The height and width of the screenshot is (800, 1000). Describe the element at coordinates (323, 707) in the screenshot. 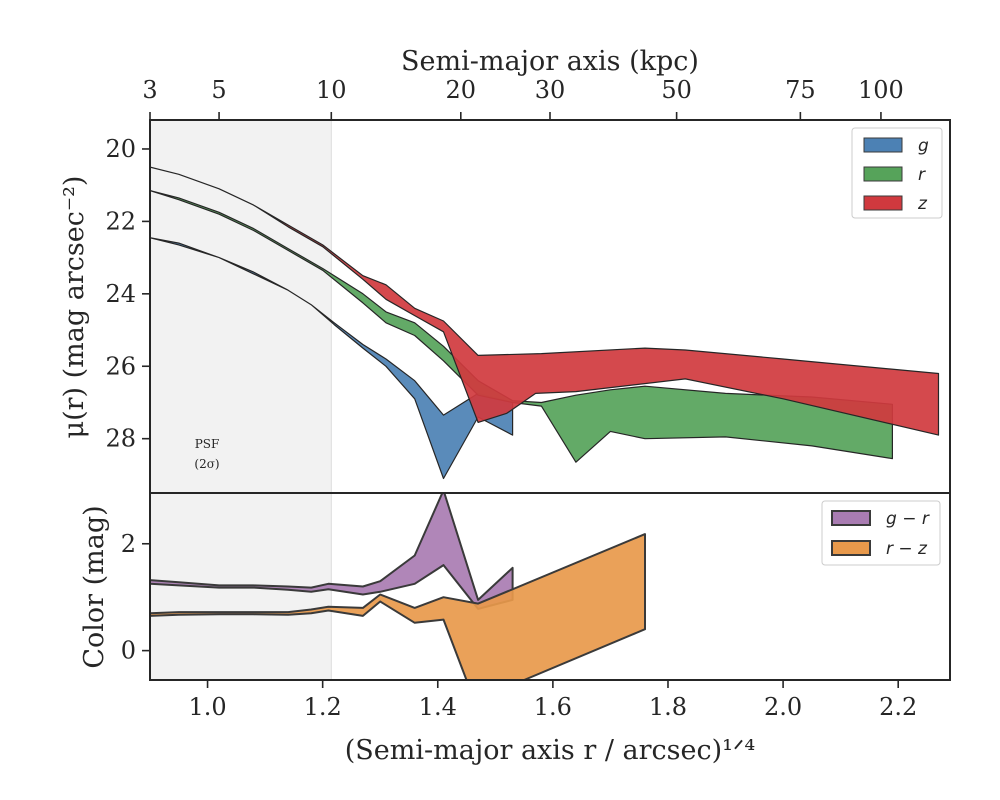

I see `bottom-x-tick-label: 1.2` at that location.